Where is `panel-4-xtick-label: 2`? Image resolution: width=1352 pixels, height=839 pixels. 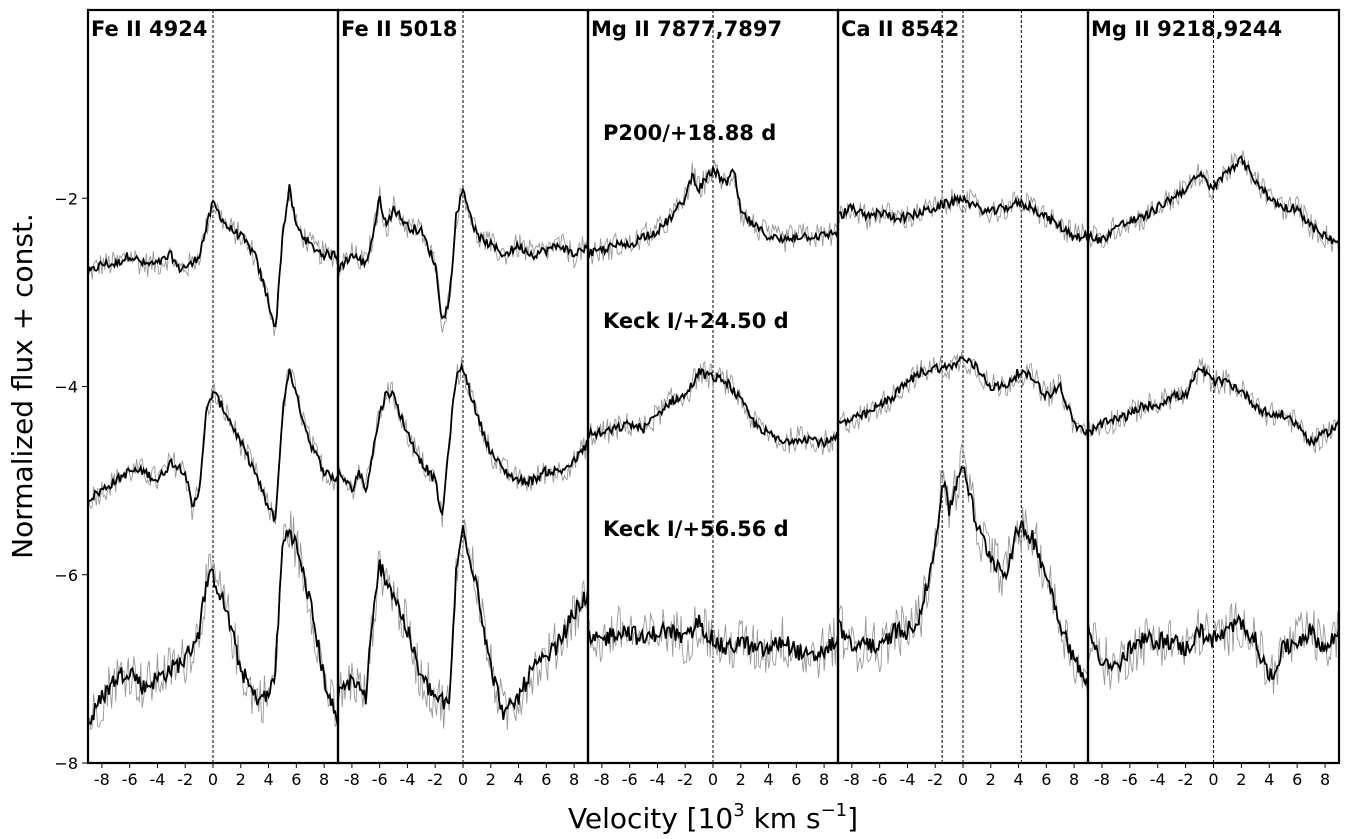 panel-4-xtick-label: 2 is located at coordinates (1241, 779).